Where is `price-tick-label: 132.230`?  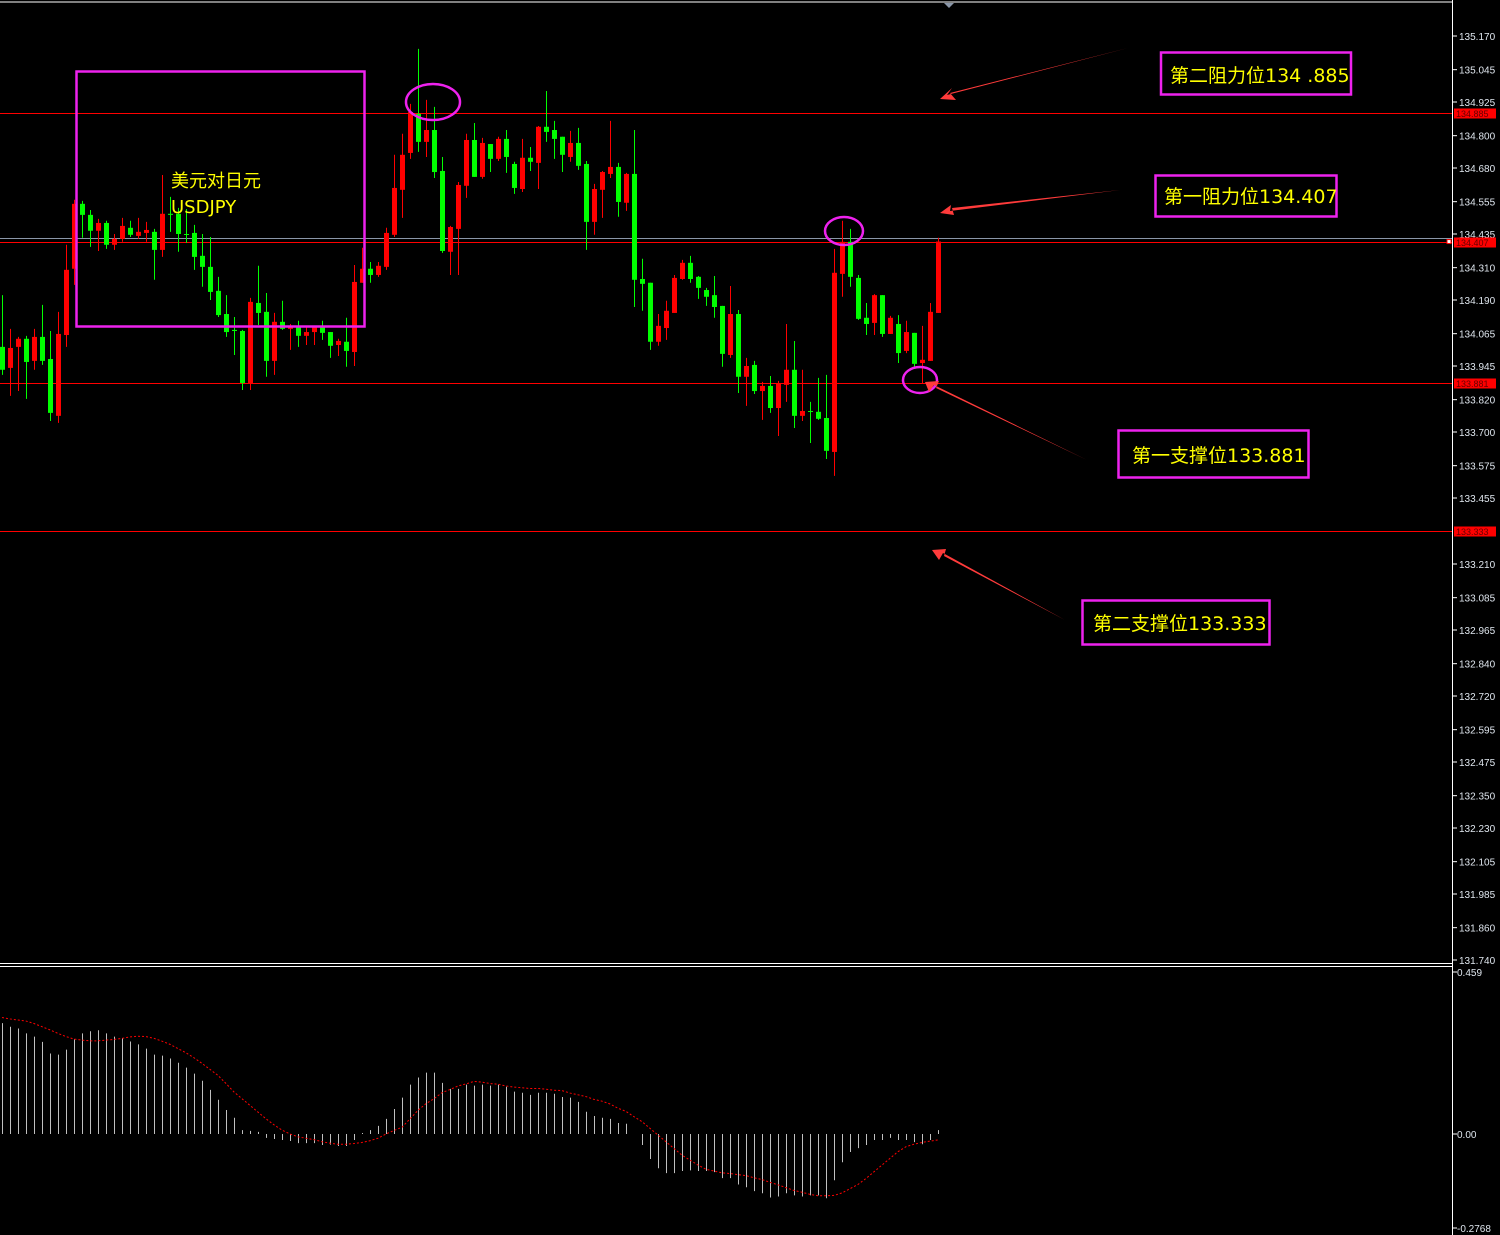
price-tick-label: 132.230 is located at coordinates (1477, 829).